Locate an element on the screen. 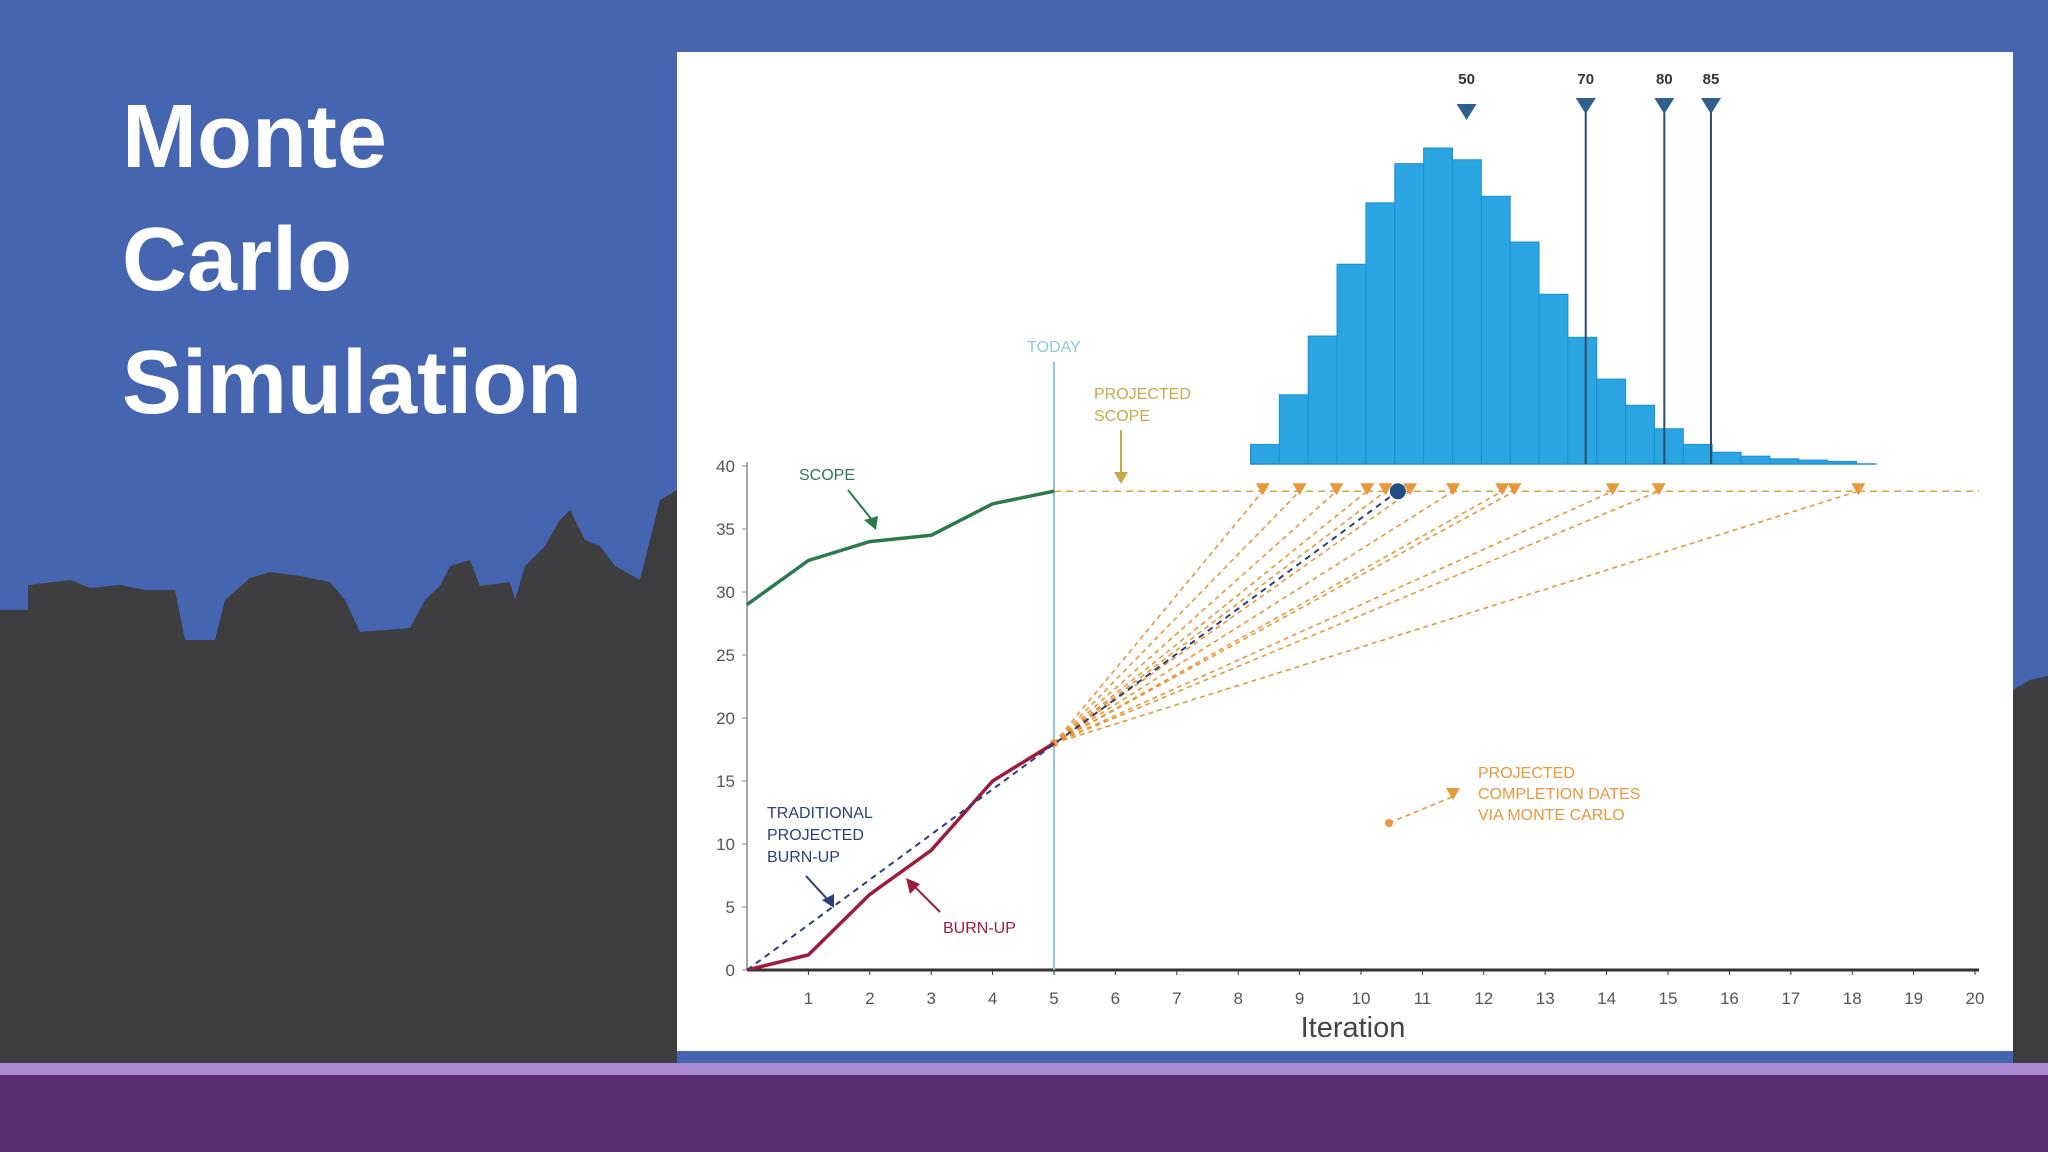 Image resolution: width=2048 pixels, height=1152 pixels. traditional-label: BURN-UP is located at coordinates (803, 857).